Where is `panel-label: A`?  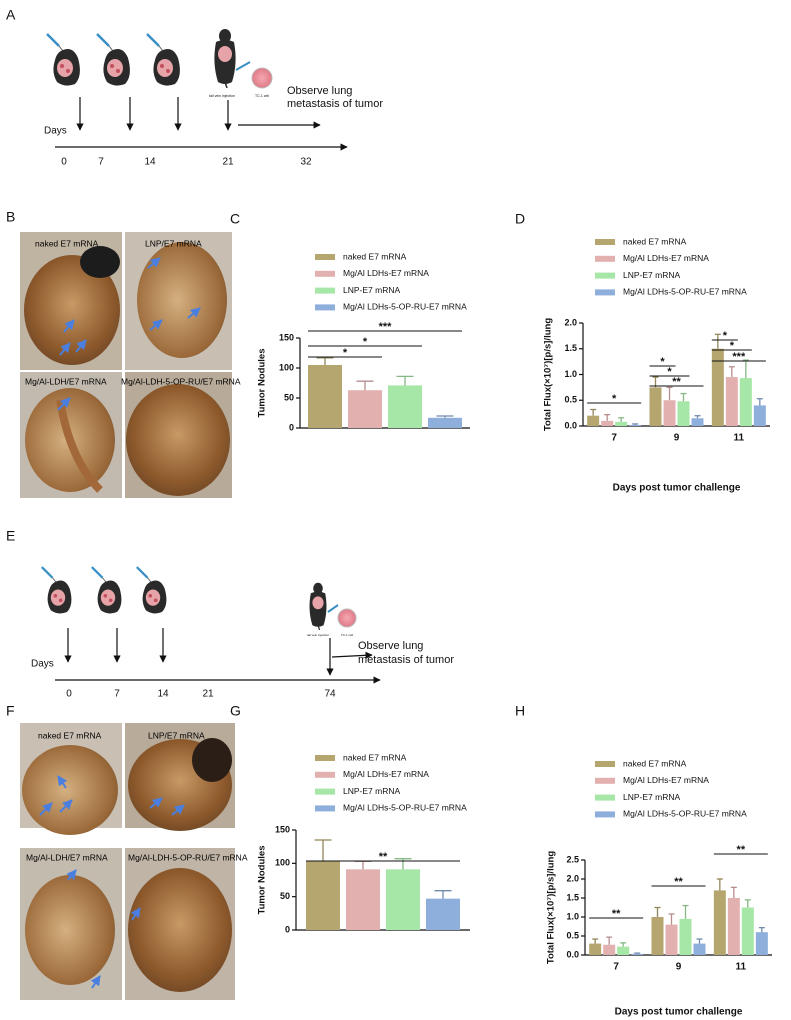
panel-label: A is located at coordinates (11, 15).